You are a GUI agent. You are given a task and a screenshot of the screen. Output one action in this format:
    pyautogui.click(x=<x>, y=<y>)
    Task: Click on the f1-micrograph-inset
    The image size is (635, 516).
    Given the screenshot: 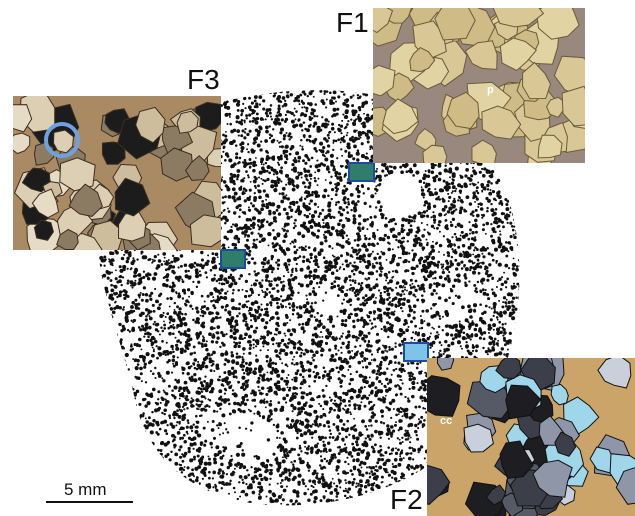 What is the action you would take?
    pyautogui.click(x=479, y=85)
    